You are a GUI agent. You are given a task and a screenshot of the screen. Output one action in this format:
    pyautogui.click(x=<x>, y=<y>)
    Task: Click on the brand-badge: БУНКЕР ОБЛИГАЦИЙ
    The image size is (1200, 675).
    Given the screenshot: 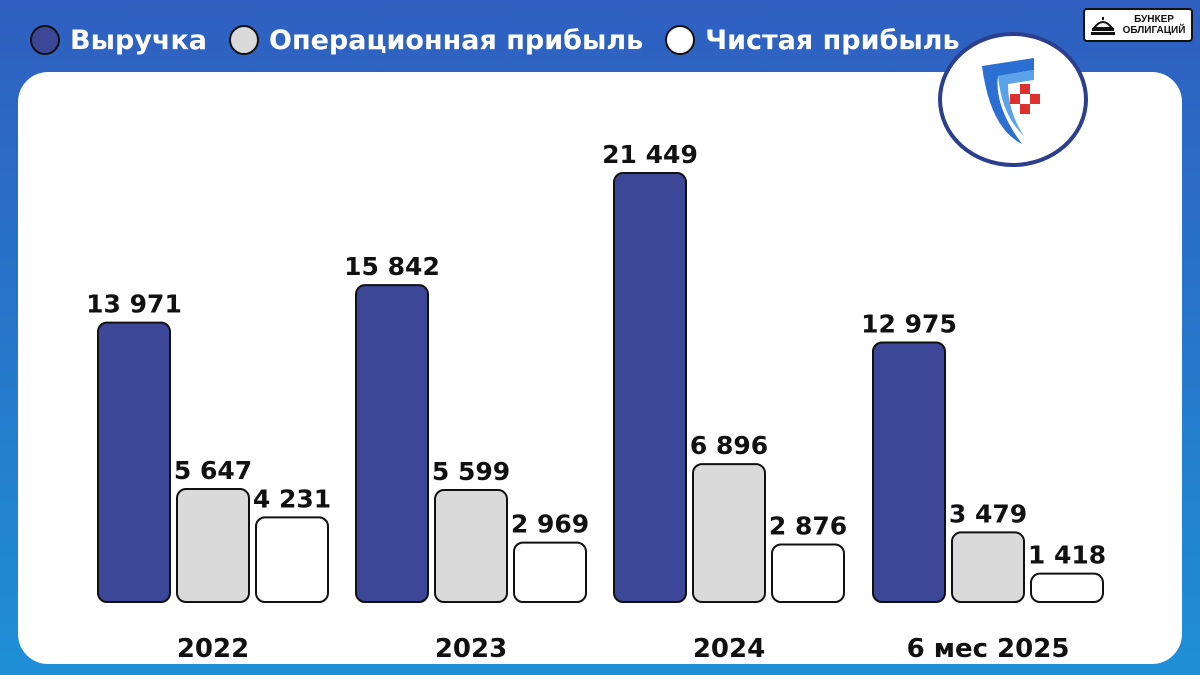 What is the action you would take?
    pyautogui.click(x=1138, y=25)
    